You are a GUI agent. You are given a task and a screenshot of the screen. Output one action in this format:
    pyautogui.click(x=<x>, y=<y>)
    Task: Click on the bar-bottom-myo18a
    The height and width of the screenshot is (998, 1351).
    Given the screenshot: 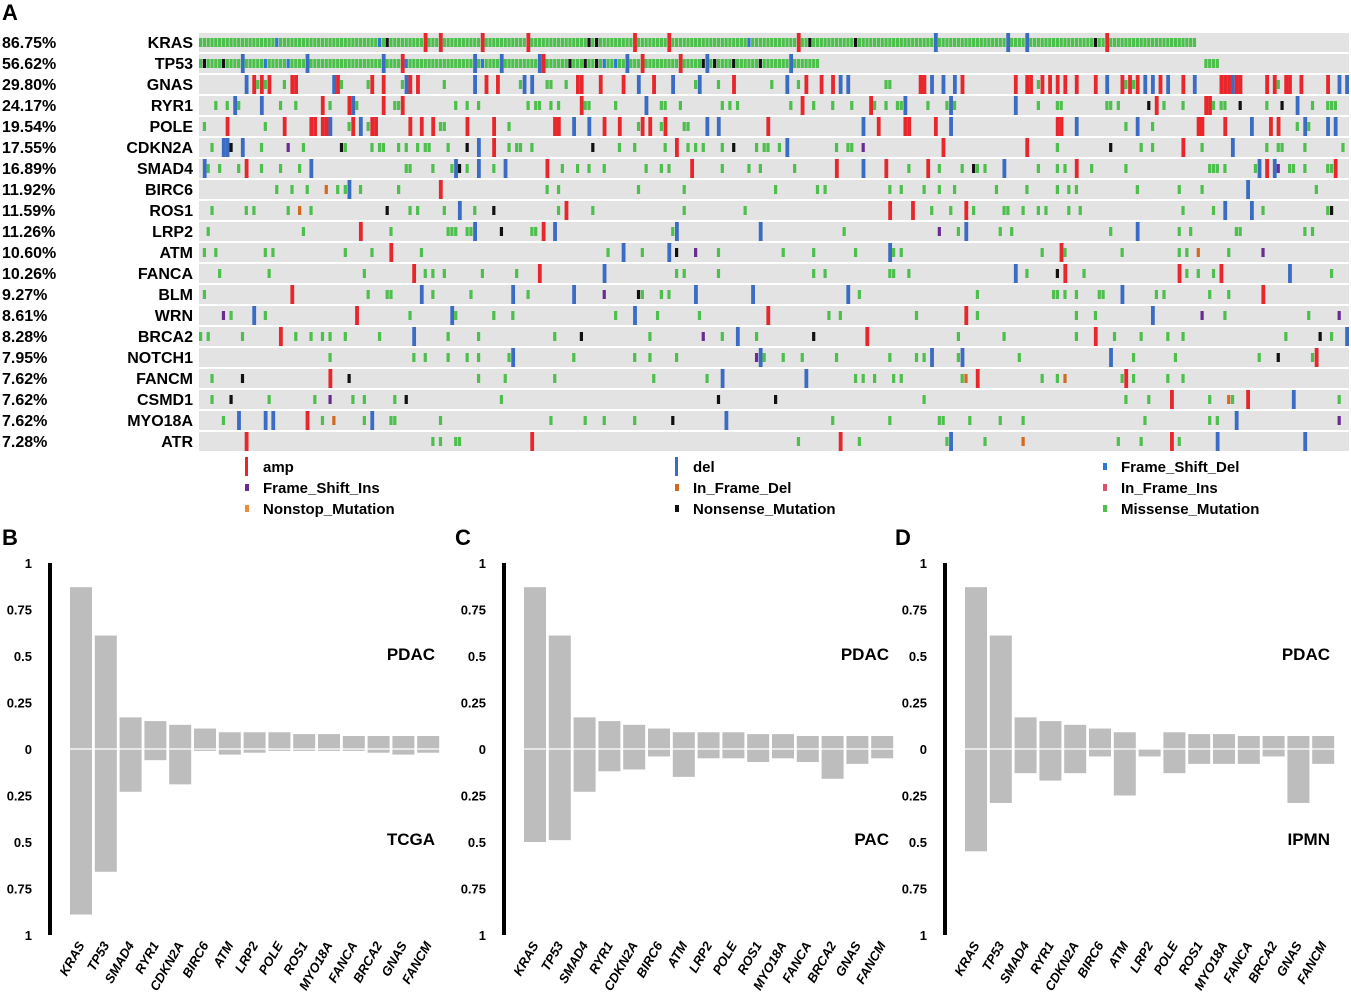 What is the action you would take?
    pyautogui.click(x=783, y=754)
    